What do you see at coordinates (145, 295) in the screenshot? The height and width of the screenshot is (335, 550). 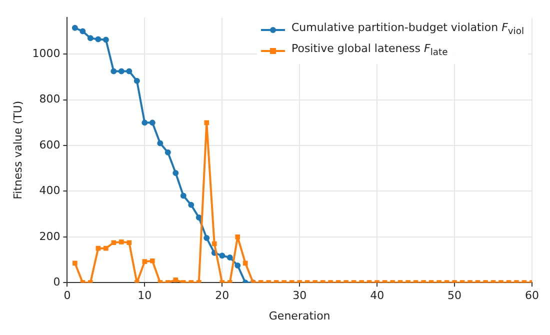 I see `x-tick-label: 10` at bounding box center [145, 295].